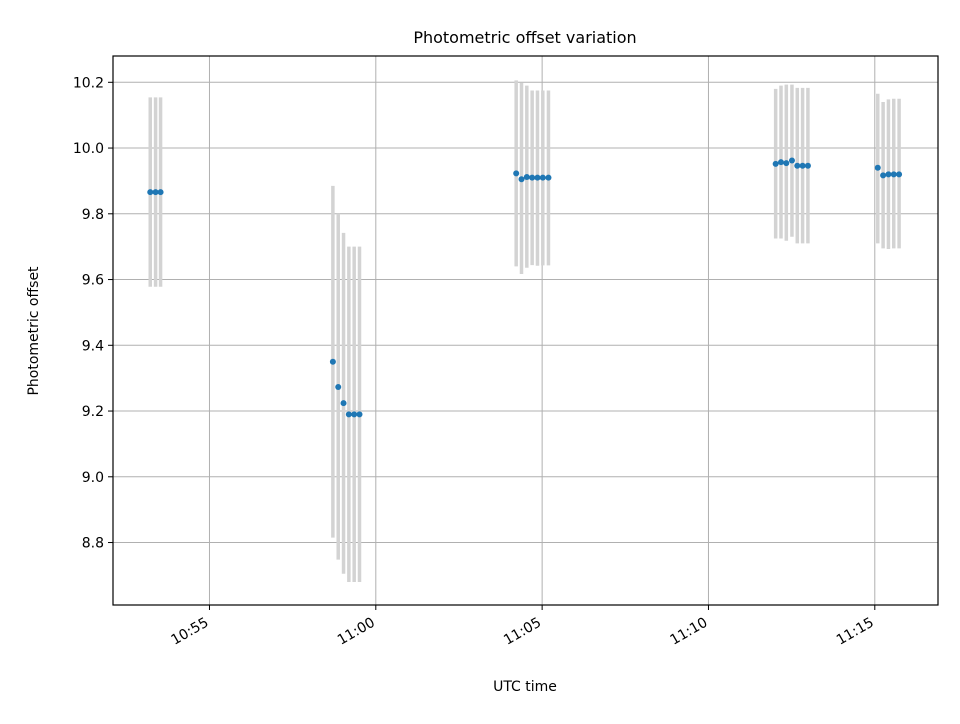 Image resolution: width=960 pixels, height=724 pixels. Describe the element at coordinates (525, 687) in the screenshot. I see `x-axis-label: UTC time` at that location.